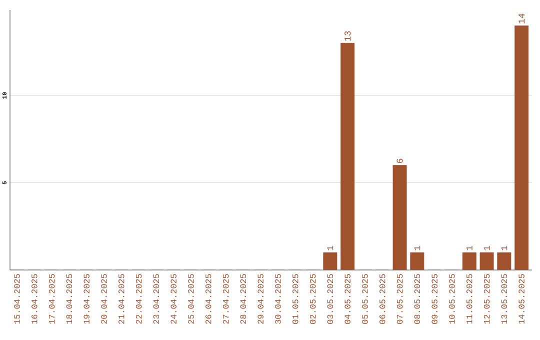  What do you see at coordinates (261, 299) in the screenshot?
I see `x-tick-label: 29.04.2025` at bounding box center [261, 299].